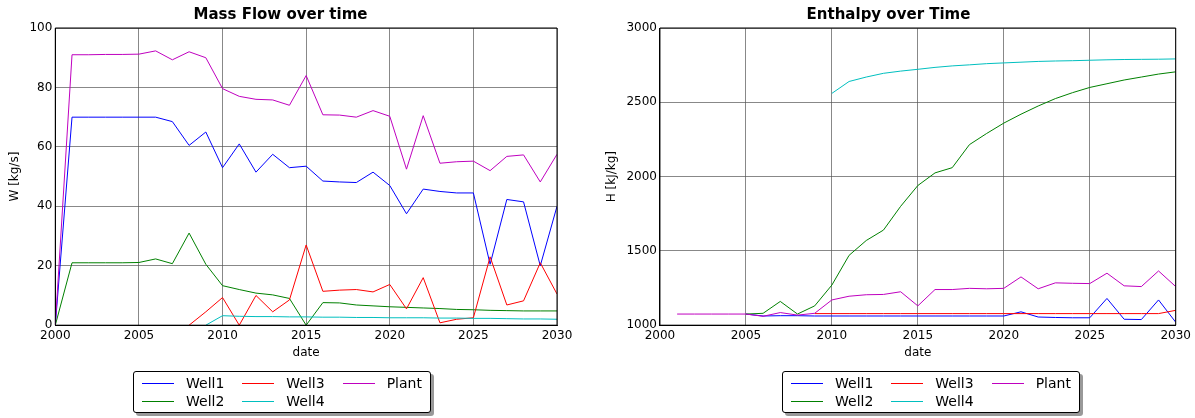 This screenshot has height=418, width=1195. I want to click on chart-title: Enthalpy over Time, so click(888, 13).